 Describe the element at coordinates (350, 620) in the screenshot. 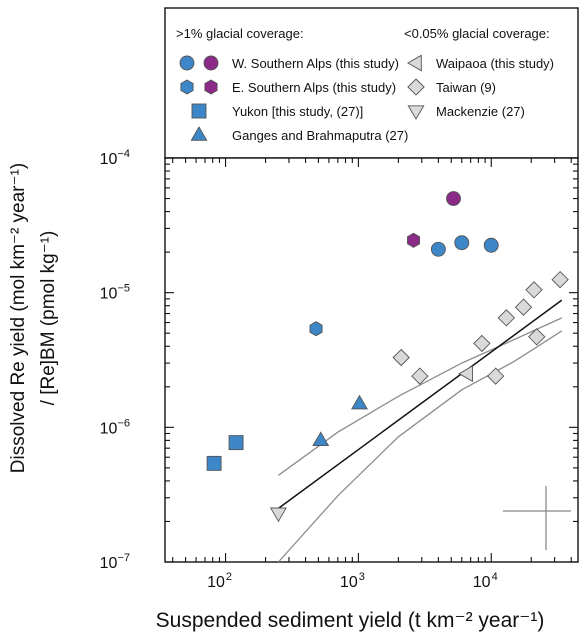

I see `x-axis-label: Suspended sediment yield (t km⁻² year⁻¹)` at that location.